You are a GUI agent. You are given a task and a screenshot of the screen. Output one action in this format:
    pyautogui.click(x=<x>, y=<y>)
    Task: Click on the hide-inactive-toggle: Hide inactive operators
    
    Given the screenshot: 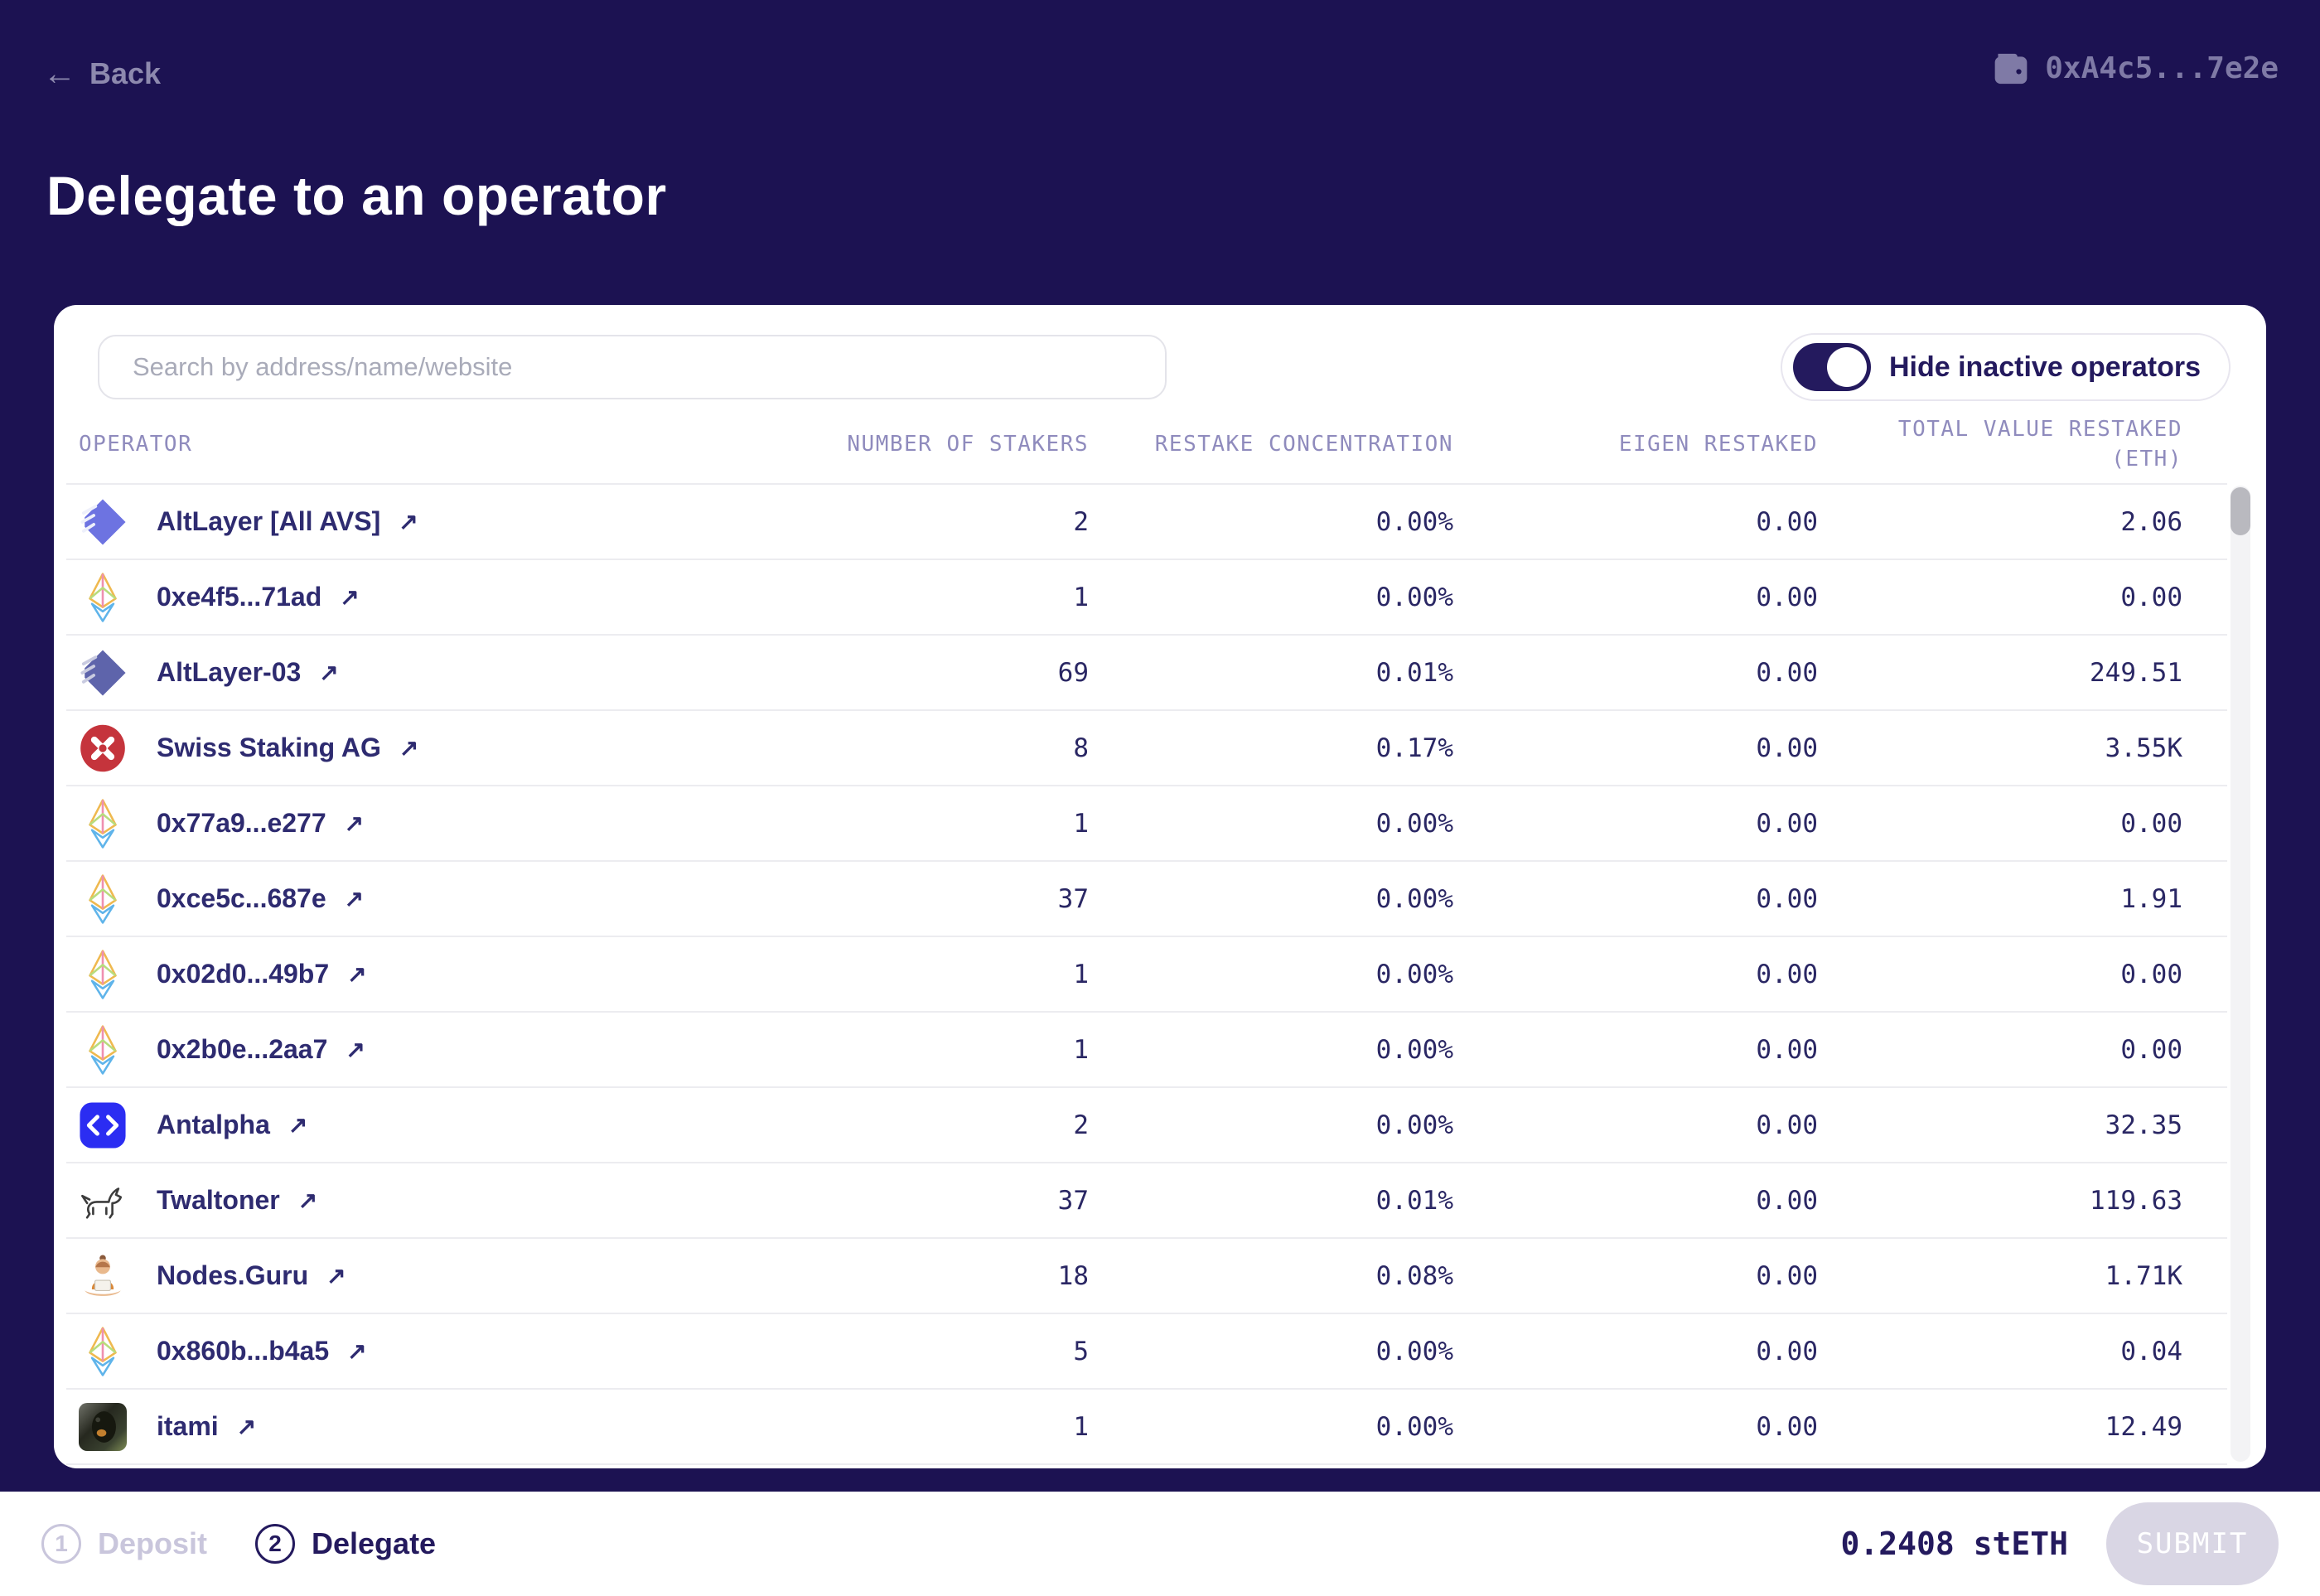 What is the action you would take?
    pyautogui.click(x=2006, y=367)
    